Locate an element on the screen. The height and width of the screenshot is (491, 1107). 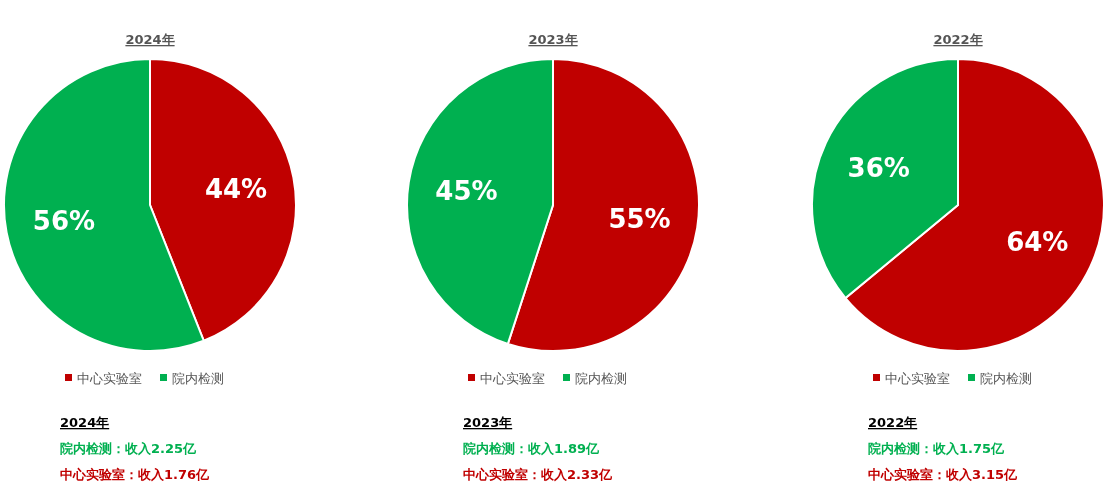
chart-title: 2023年 is located at coordinates (553, 39).